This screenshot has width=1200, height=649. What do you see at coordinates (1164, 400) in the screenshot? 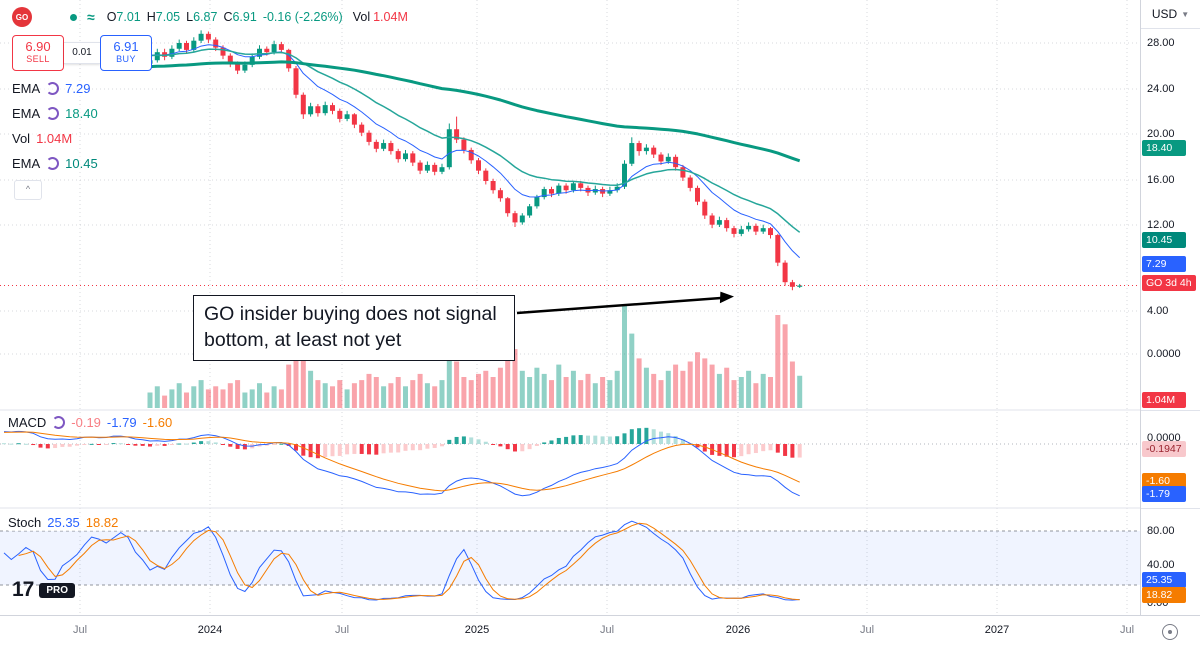
I see `price-axis-badge: 1.04M` at bounding box center [1164, 400].